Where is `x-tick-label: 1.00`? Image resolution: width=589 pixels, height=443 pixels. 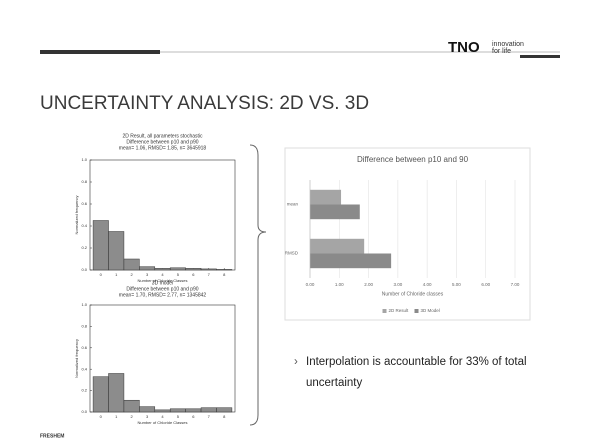
x-tick-label: 1.00 is located at coordinates (339, 284).